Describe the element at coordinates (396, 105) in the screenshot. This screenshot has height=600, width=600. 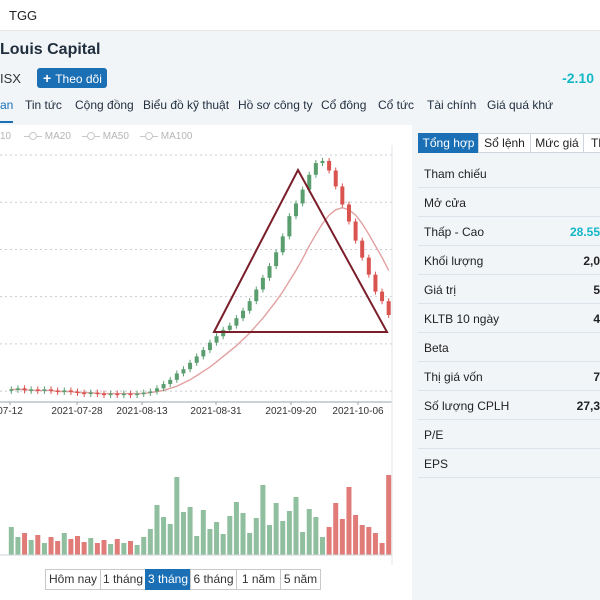
I see `tab-dividends: Cổ tức` at that location.